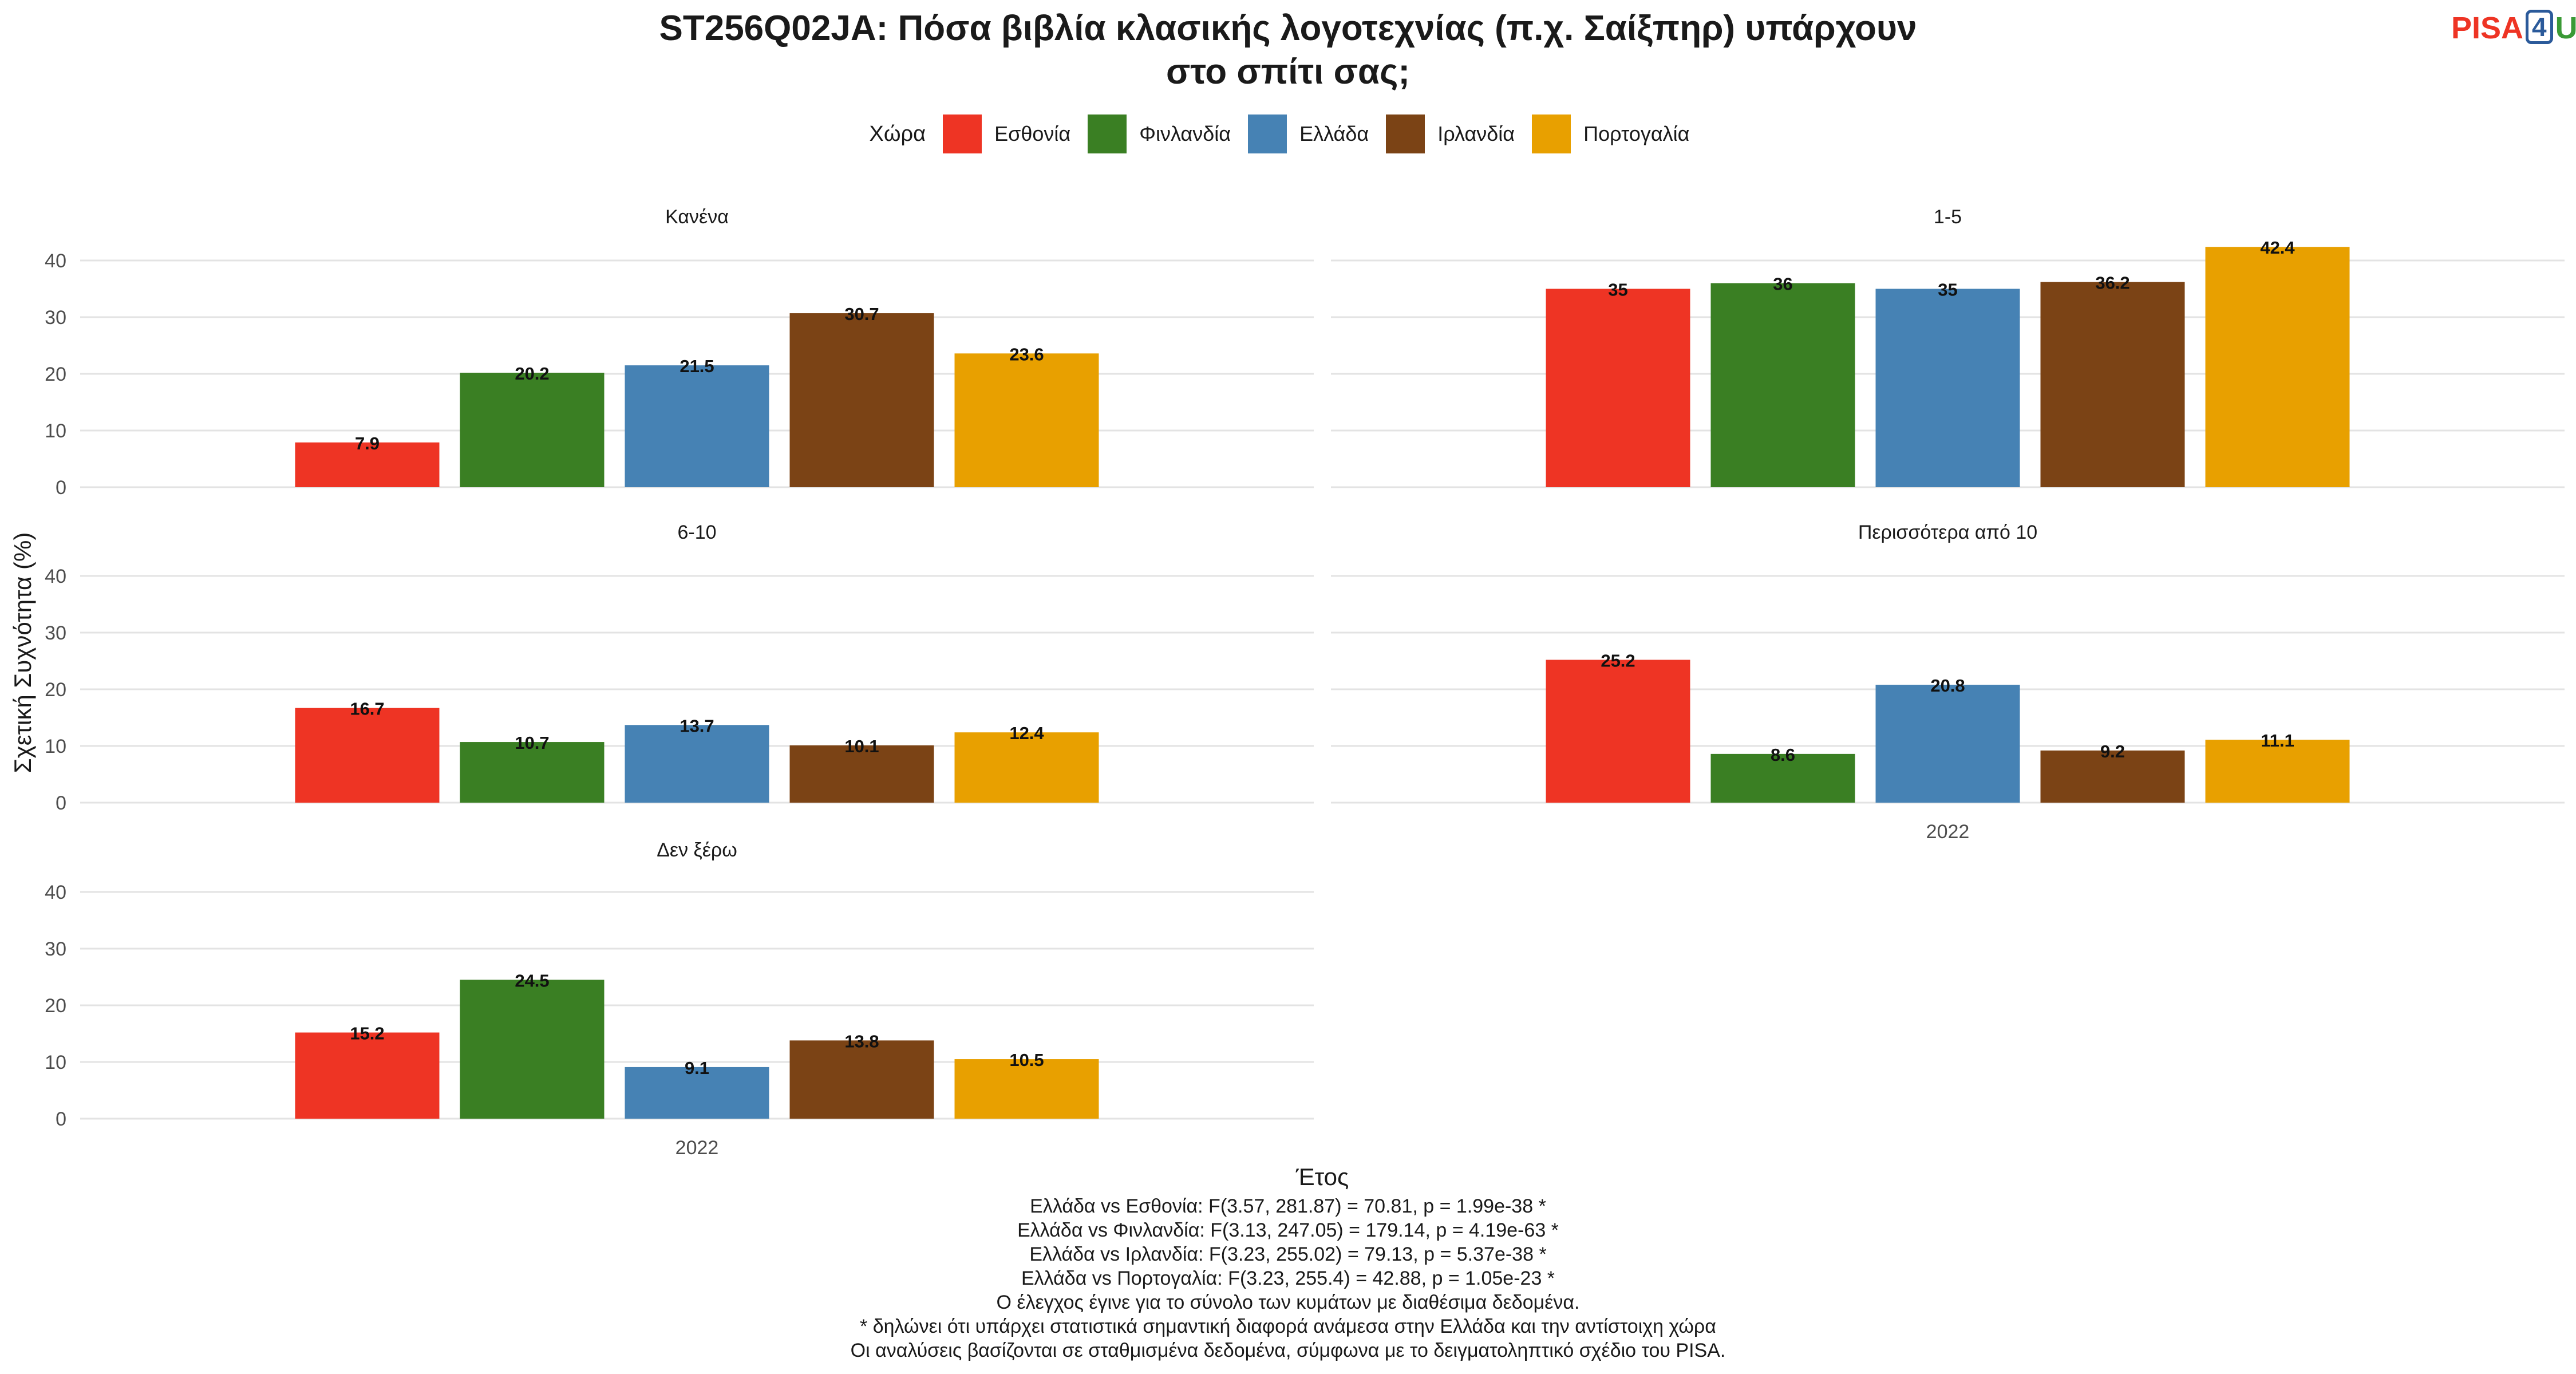 This screenshot has width=2576, height=1374. Describe the element at coordinates (1636, 133) in the screenshot. I see `legend-label: Πορτογαλία` at that location.